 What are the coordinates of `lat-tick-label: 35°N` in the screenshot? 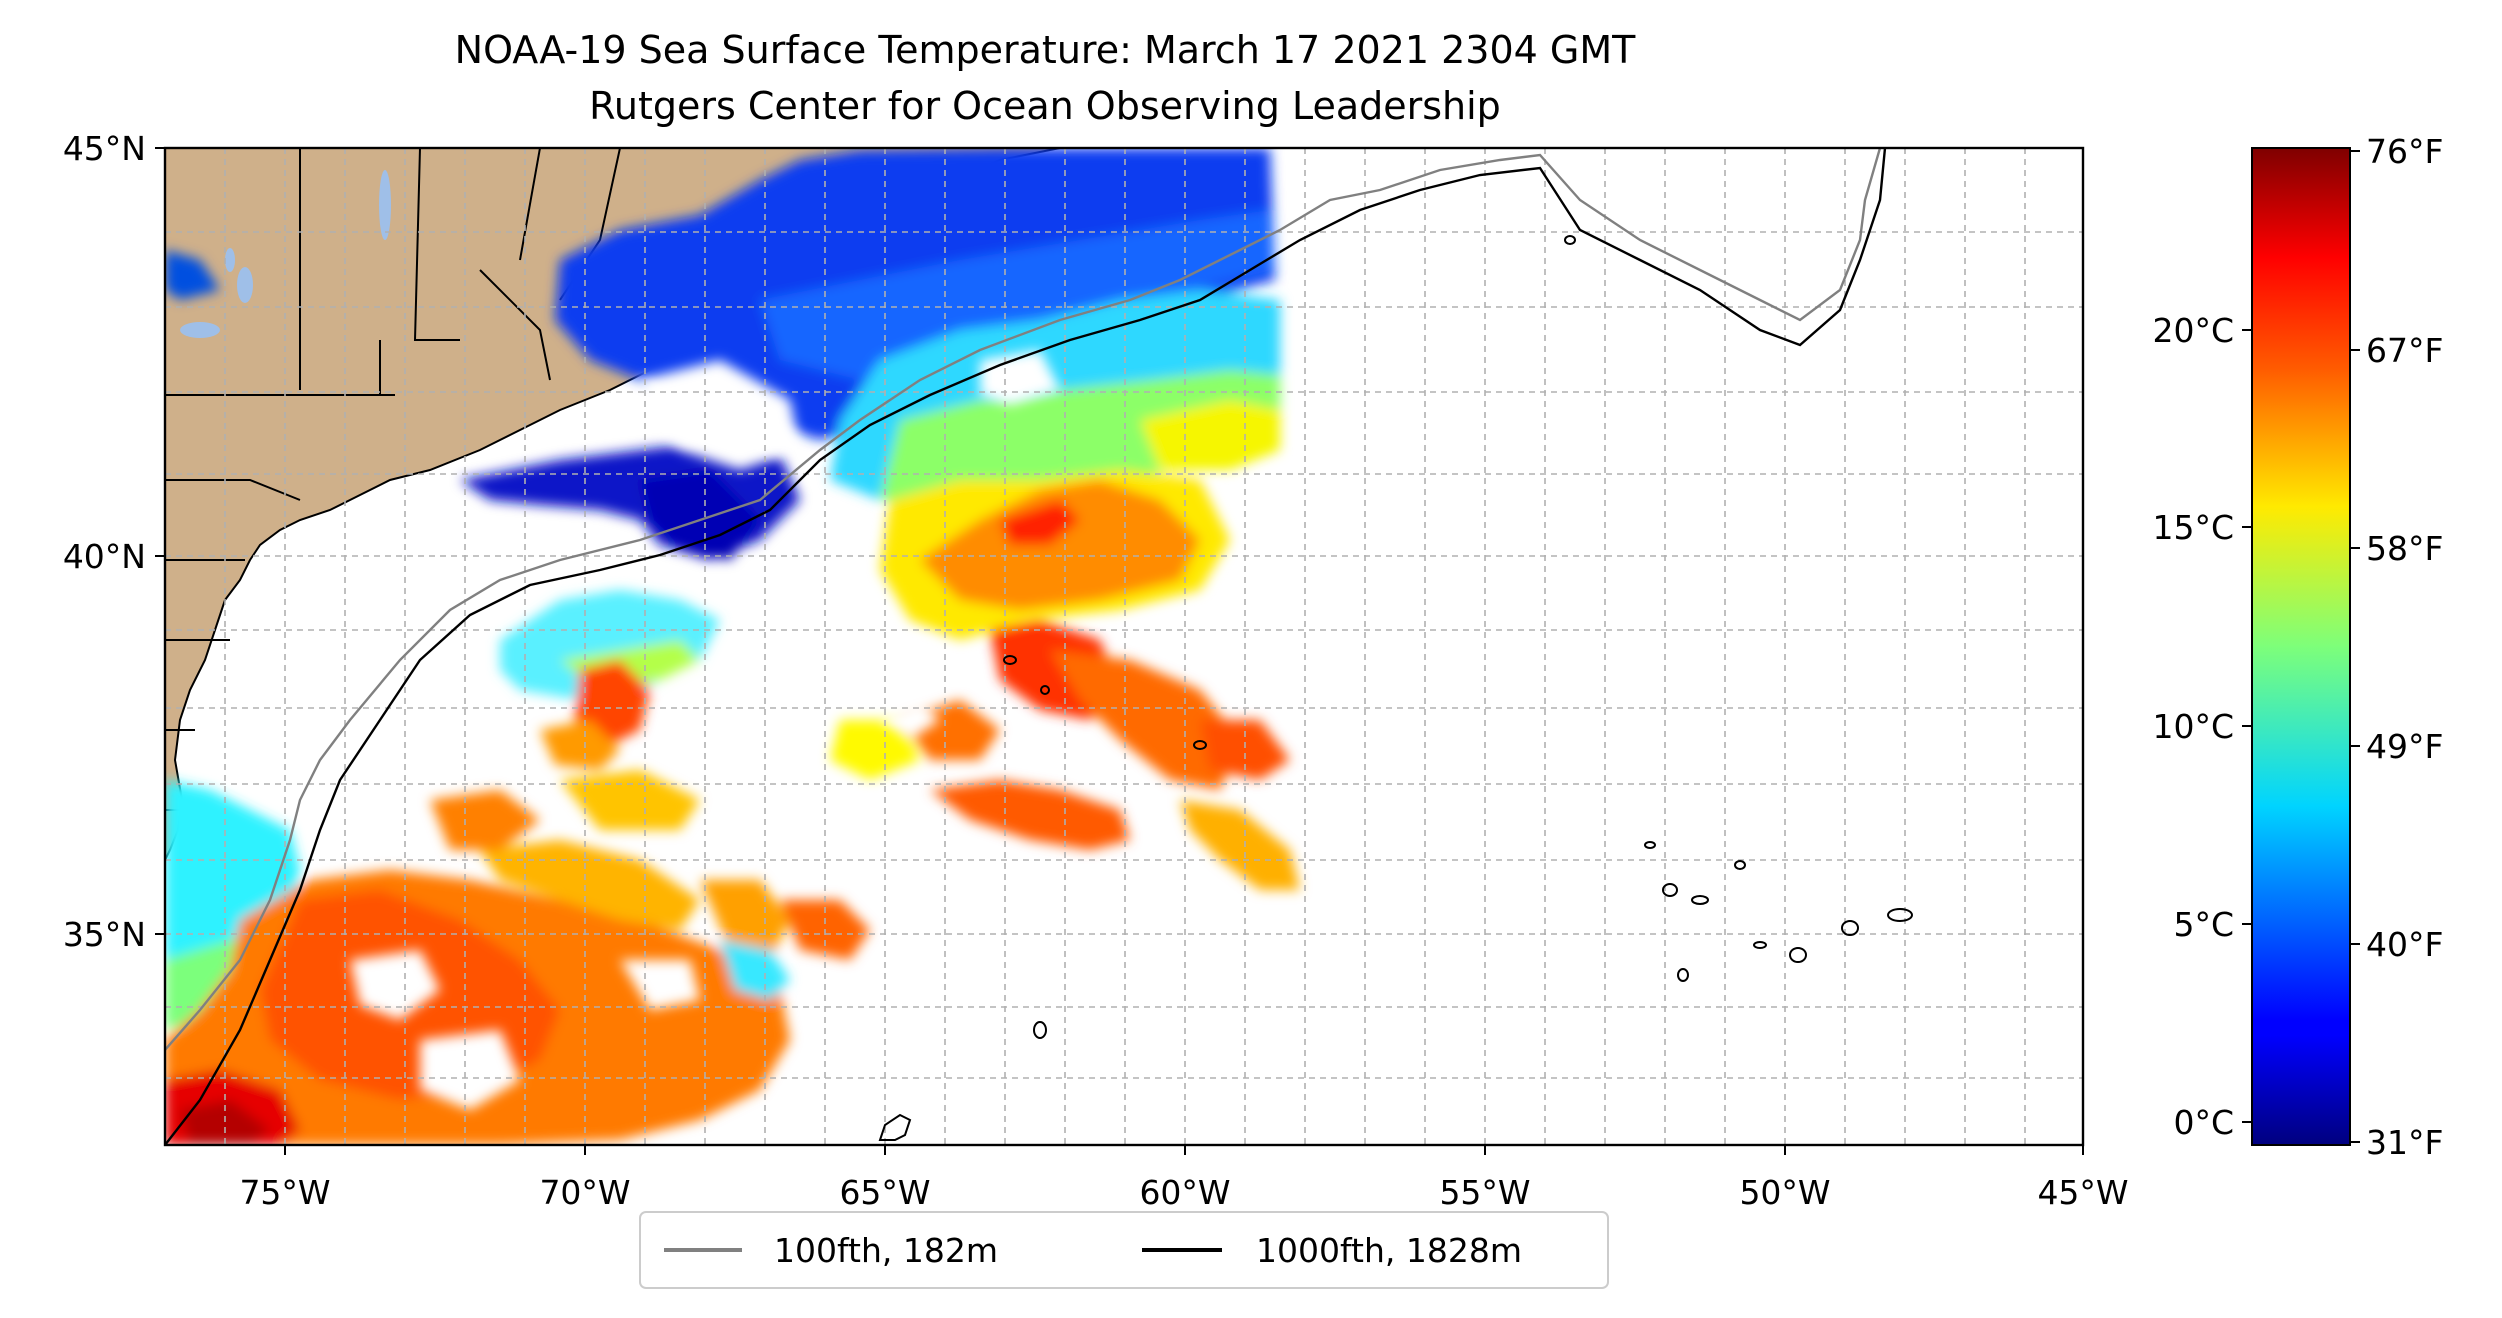 It's located at (104, 934).